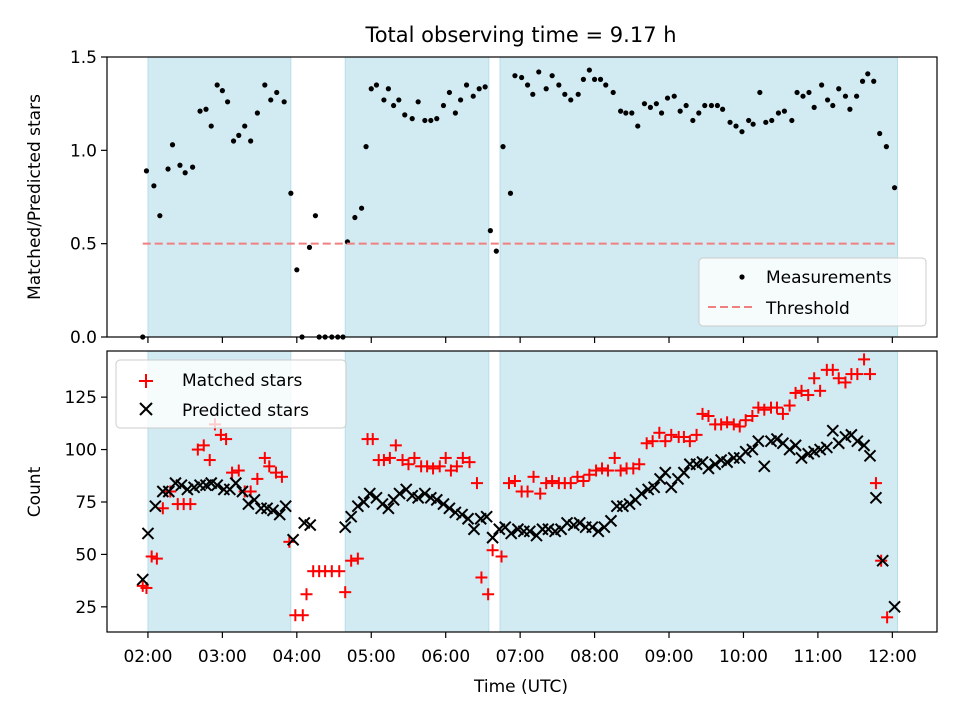 The image size is (960, 720). I want to click on legend-bottom-box, so click(231, 394).